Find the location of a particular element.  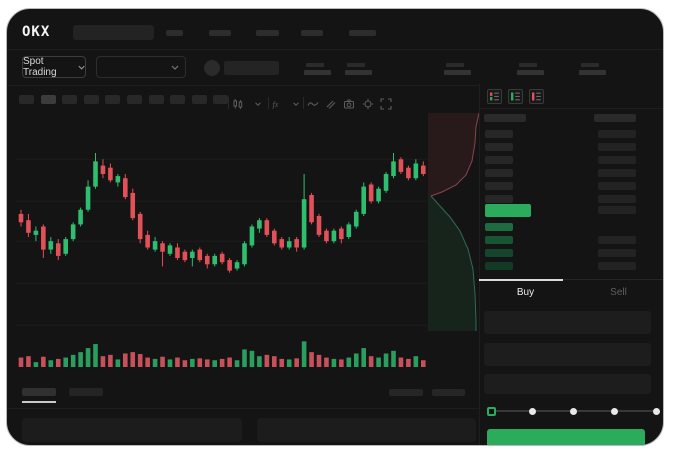

candle-style-icon is located at coordinates (238, 104).